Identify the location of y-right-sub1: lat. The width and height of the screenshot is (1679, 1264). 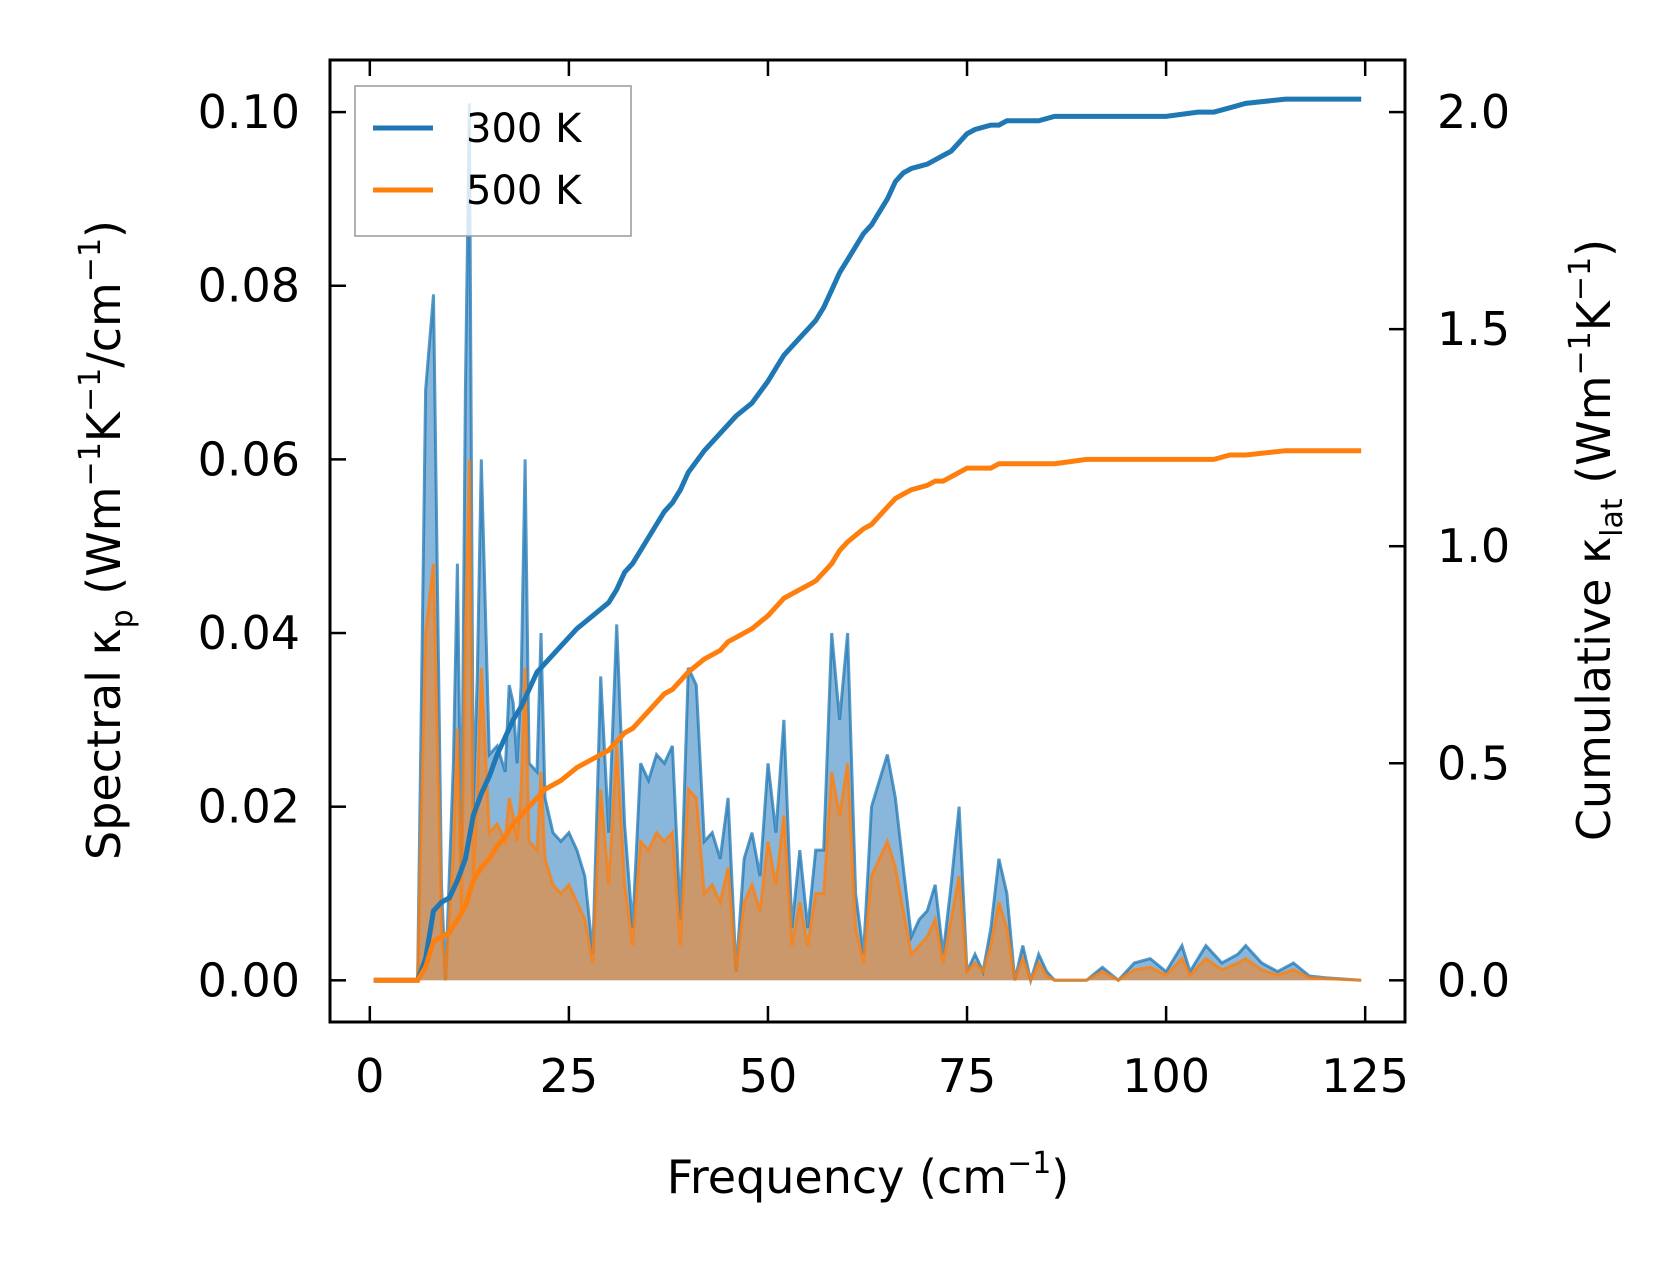
(1612, 517).